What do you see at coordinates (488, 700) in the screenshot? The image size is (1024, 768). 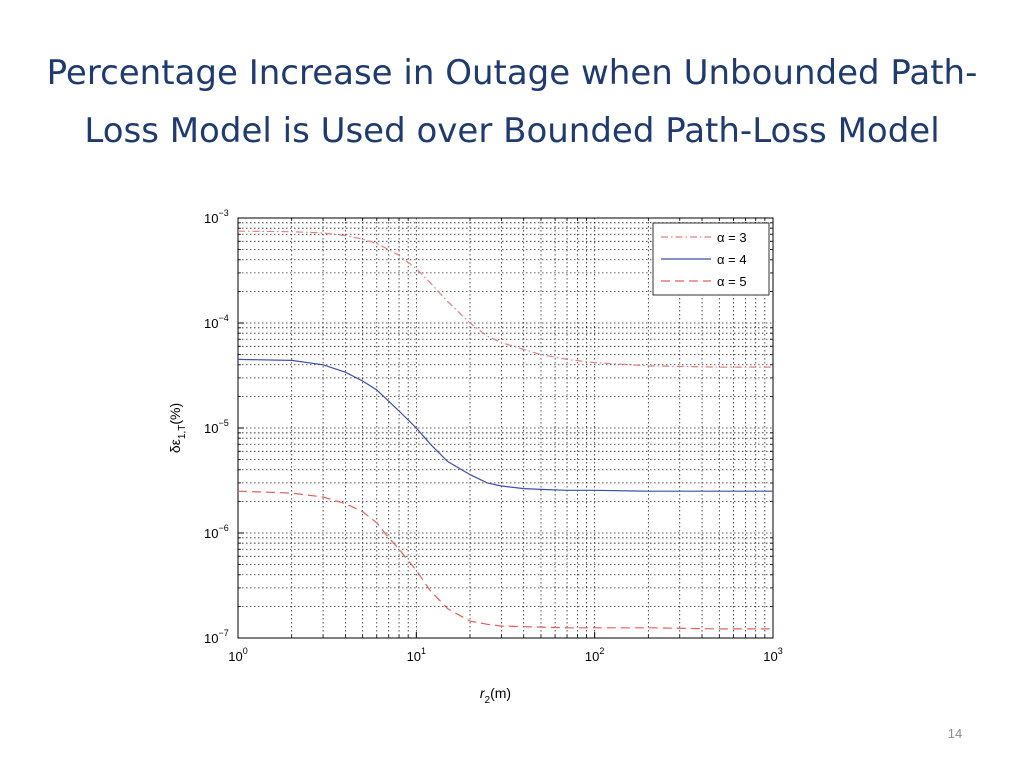 I see `x-axis-label-subscript: 2` at bounding box center [488, 700].